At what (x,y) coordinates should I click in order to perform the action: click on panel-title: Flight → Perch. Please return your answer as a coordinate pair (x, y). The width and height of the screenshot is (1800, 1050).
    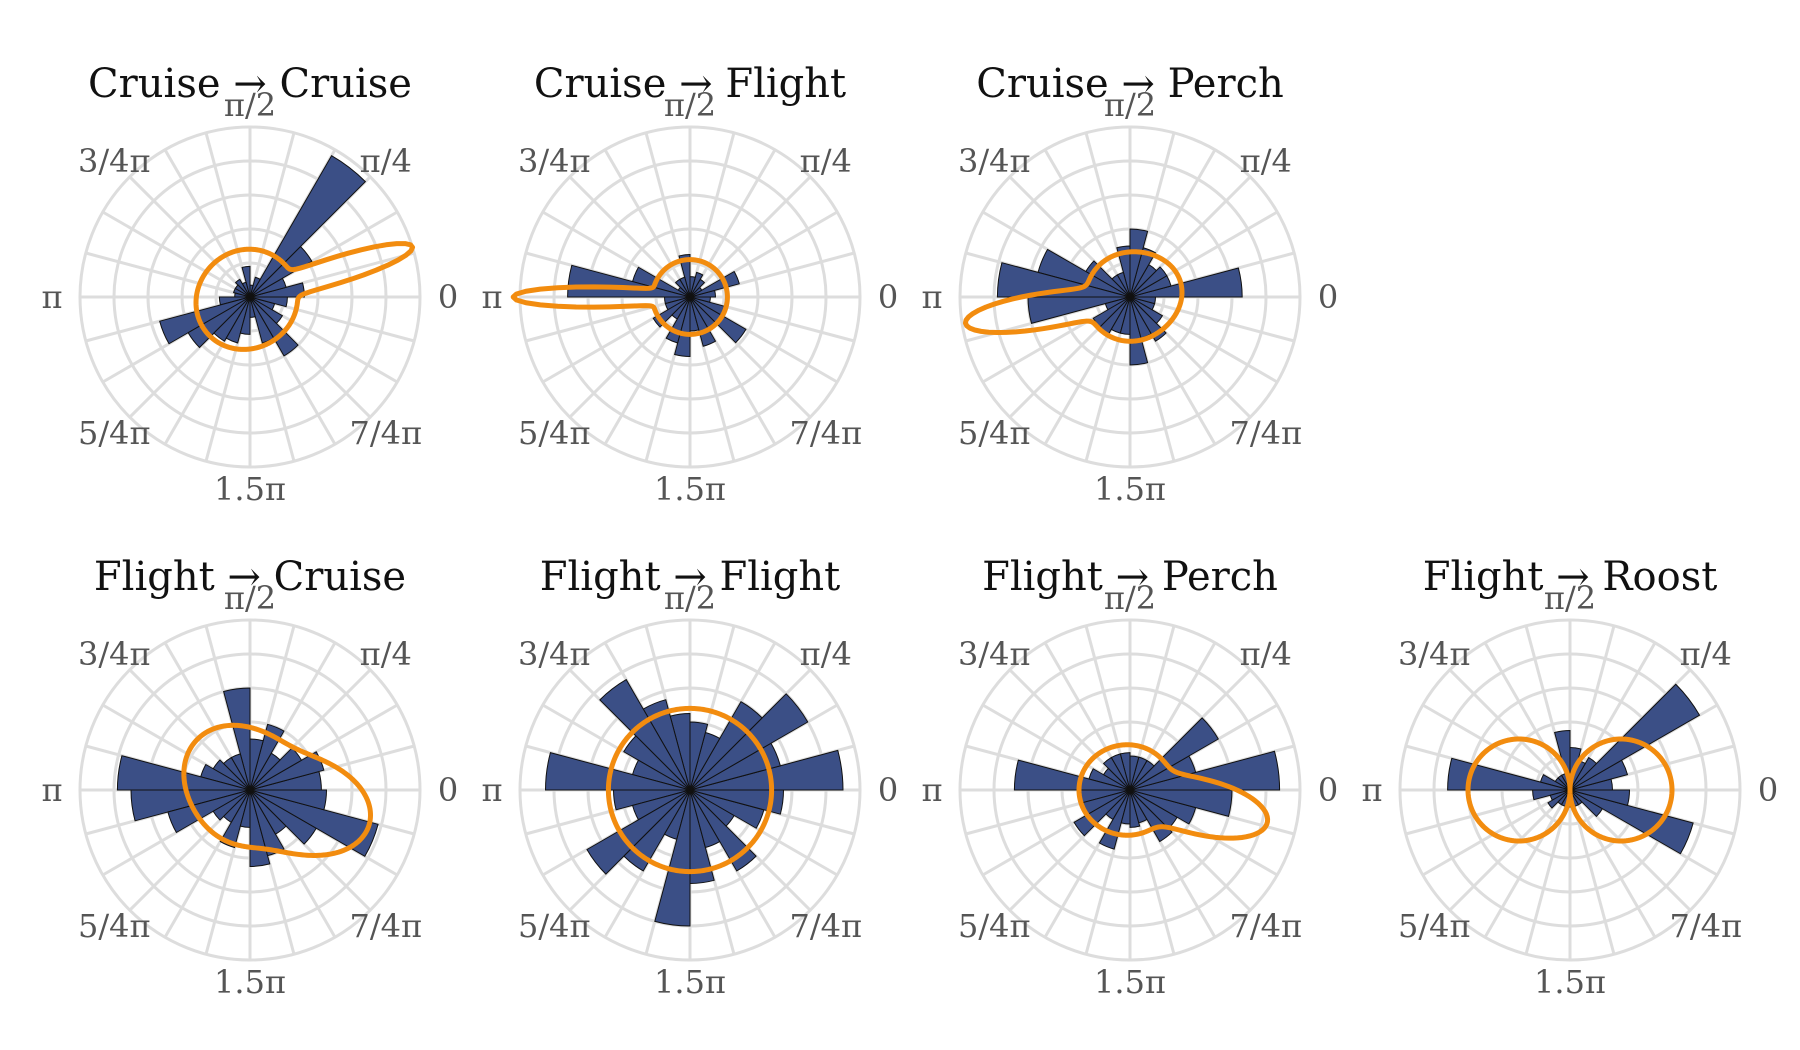
    Looking at the image, I should click on (1130, 577).